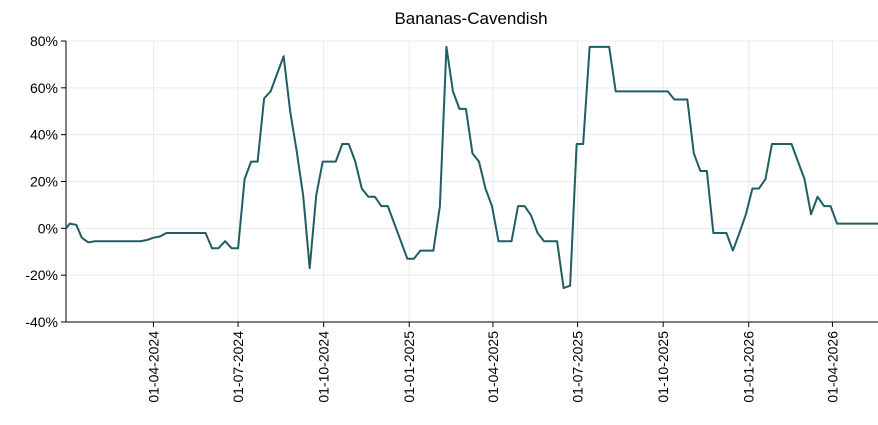 The height and width of the screenshot is (425, 878). Describe the element at coordinates (44, 135) in the screenshot. I see `y-tick-label: 40%` at that location.